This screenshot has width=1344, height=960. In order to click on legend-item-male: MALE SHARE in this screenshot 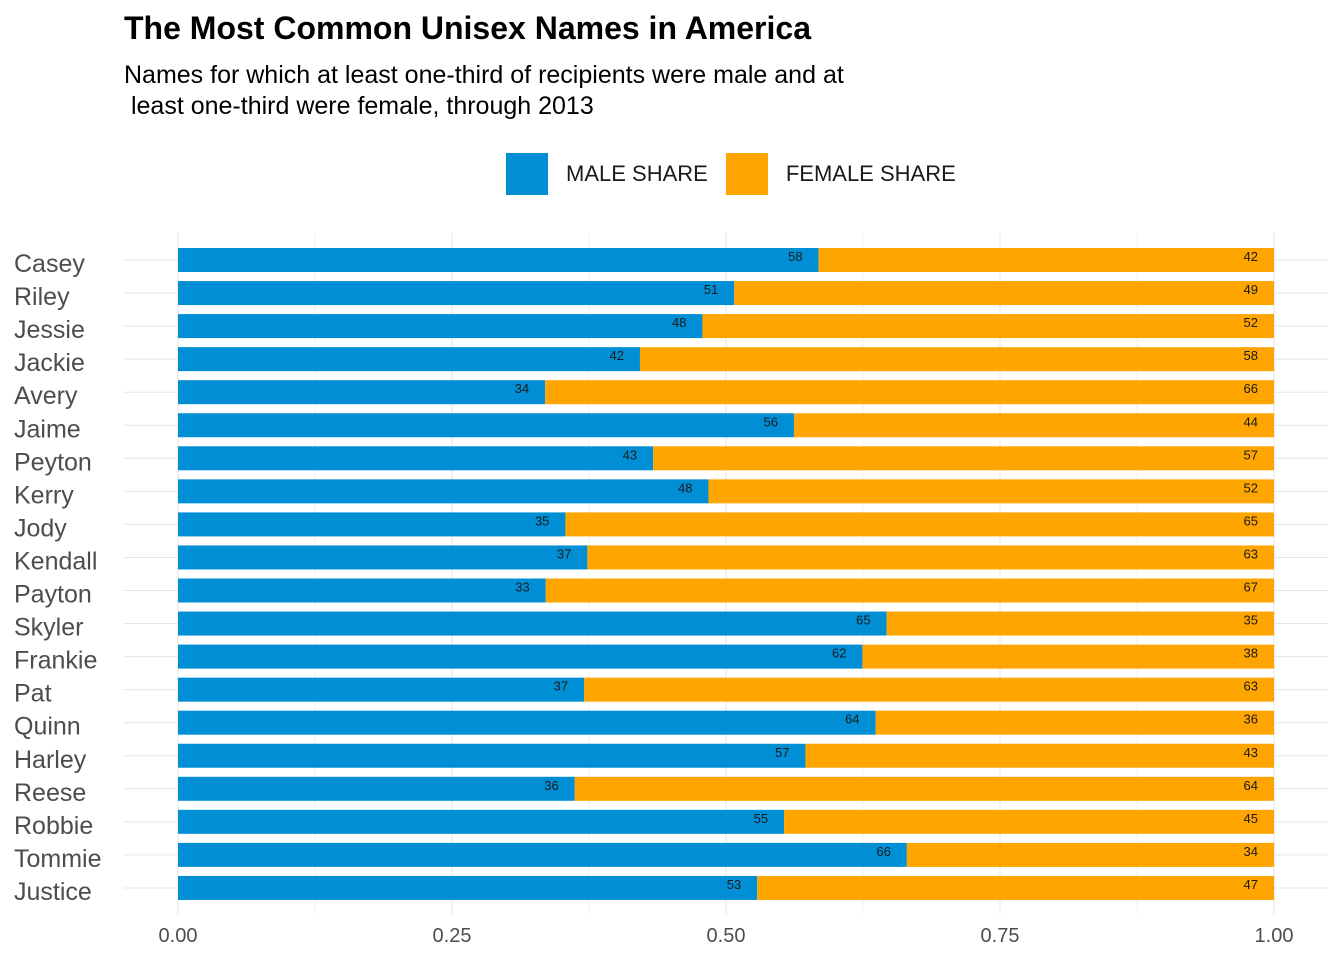, I will do `click(607, 174)`.